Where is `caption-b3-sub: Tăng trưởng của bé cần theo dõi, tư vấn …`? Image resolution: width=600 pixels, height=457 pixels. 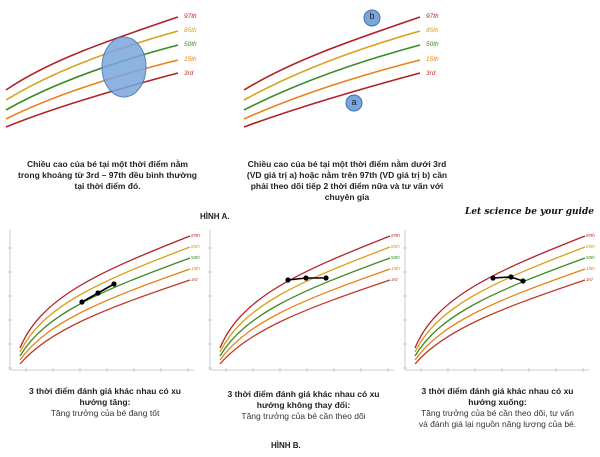
caption-b3-sub: Tăng trưởng của bé cần theo dõi, tư vấn … is located at coordinates (497, 418).